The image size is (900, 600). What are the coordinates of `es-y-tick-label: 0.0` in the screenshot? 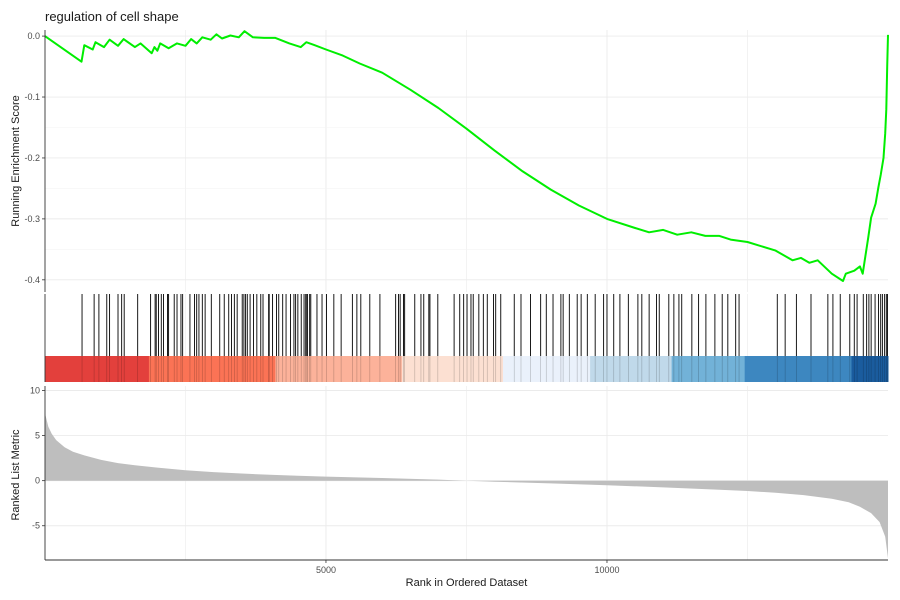 It's located at (33, 36).